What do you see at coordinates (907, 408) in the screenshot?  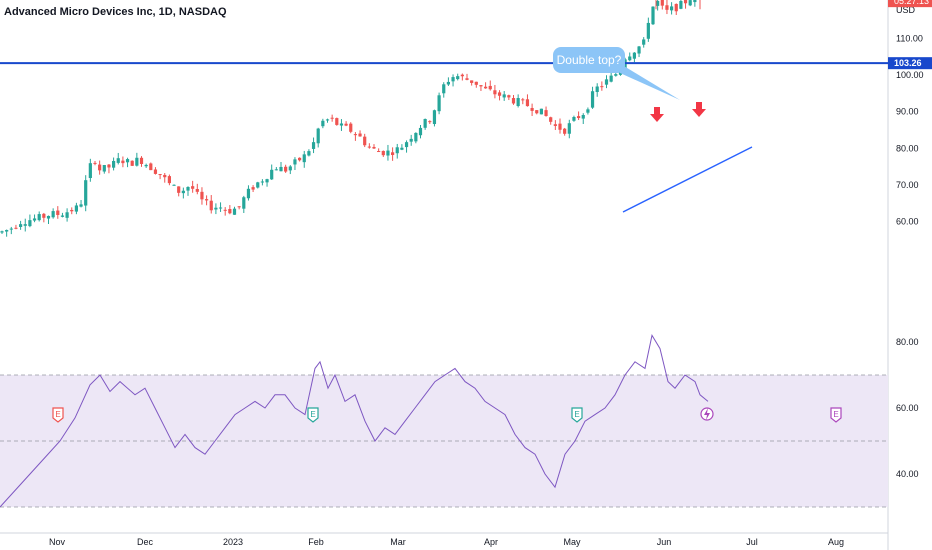 I see `rsi-tick-label: 60.00` at bounding box center [907, 408].